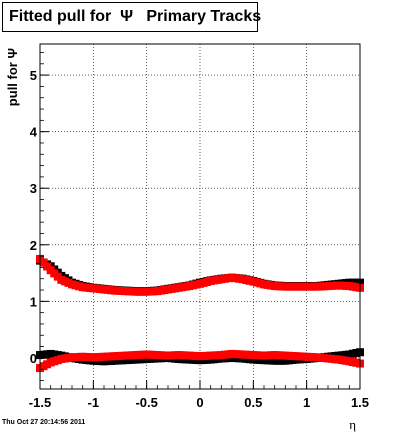  Describe the element at coordinates (306, 402) in the screenshot. I see `x-tick-label: 1` at that location.